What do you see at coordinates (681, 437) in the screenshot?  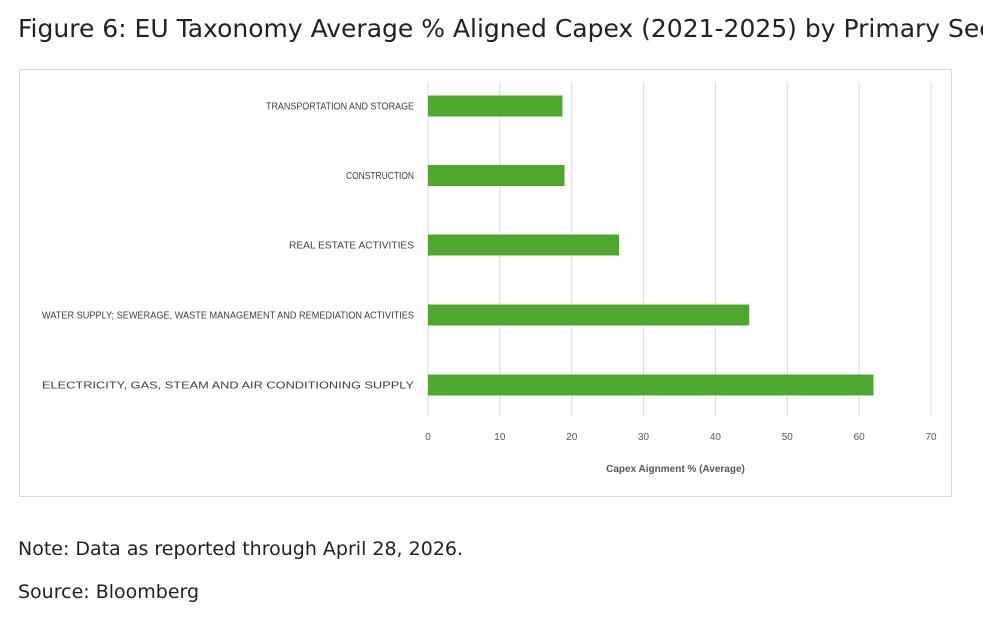 I see `x-tick-labels: 0 10 20 30 40 50 60 70` at bounding box center [681, 437].